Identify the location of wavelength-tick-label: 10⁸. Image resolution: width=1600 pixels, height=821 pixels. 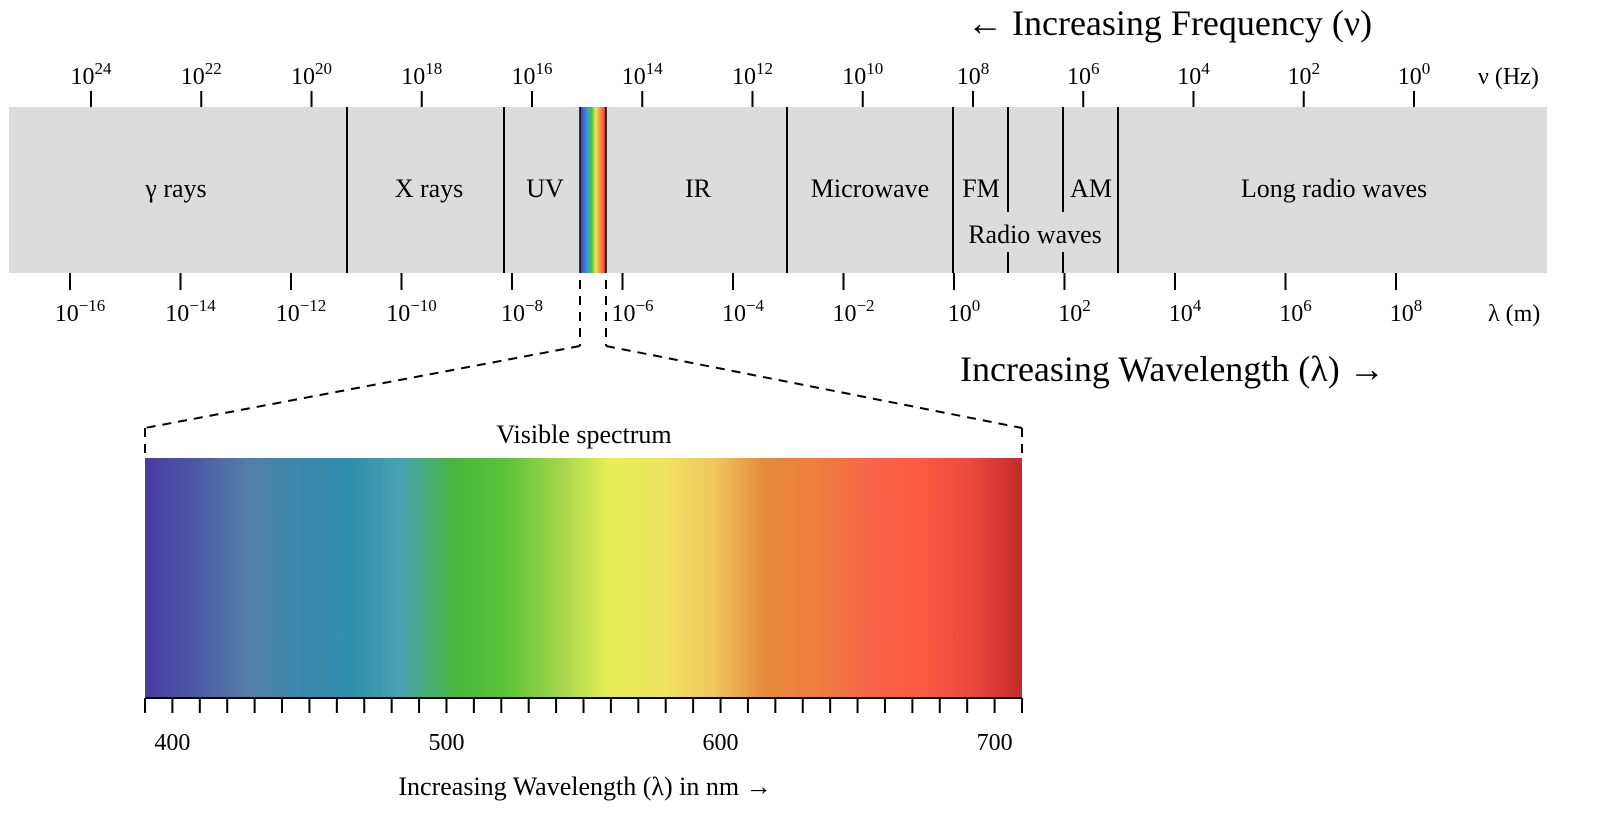
(1406, 311).